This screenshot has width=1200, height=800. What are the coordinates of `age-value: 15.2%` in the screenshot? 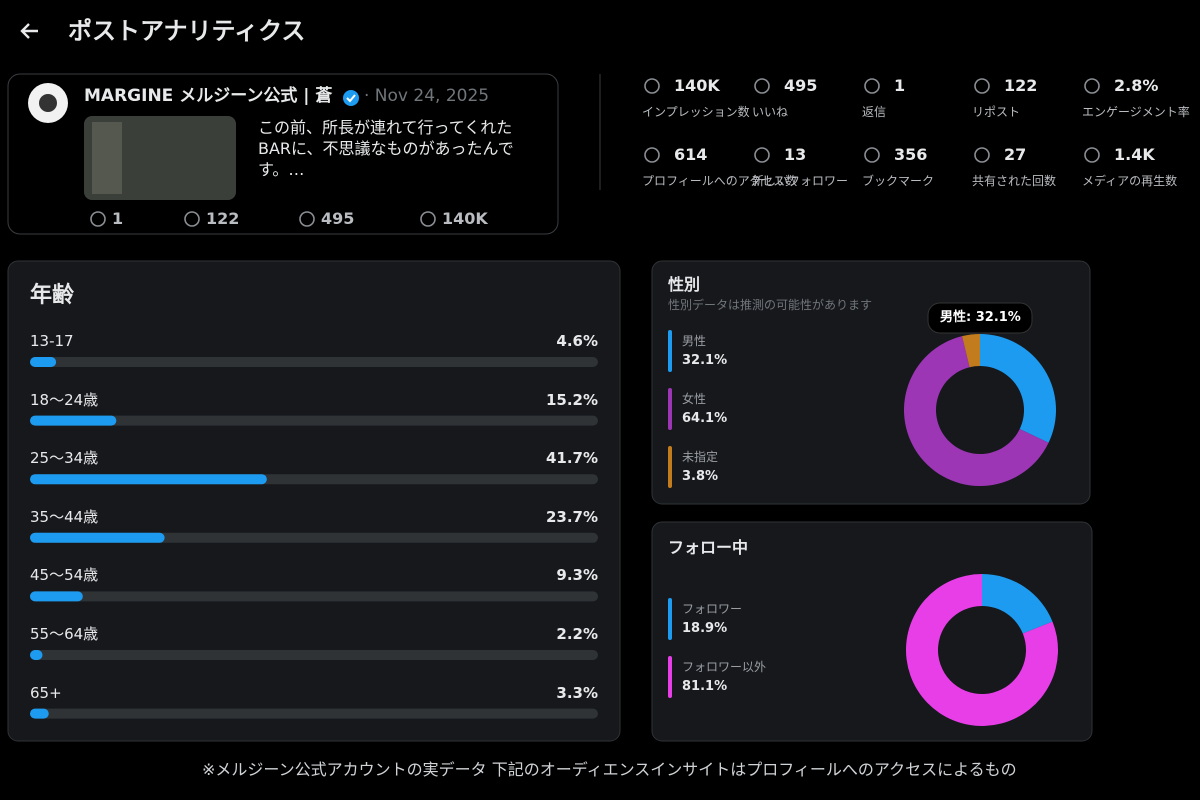 It's located at (571, 399).